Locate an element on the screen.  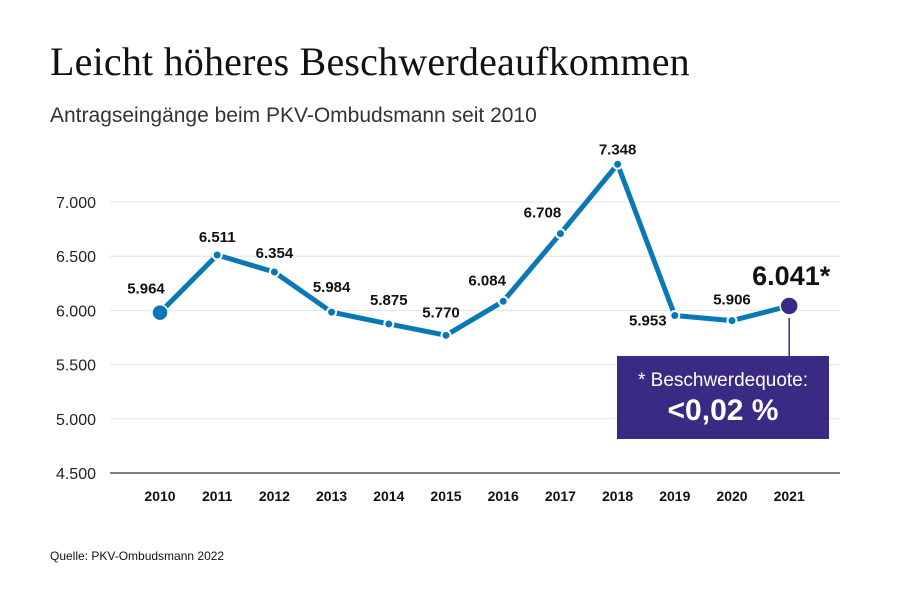
y-axis-ticks: 4.500 5.000 5.500 6.000 6.500 7.000 is located at coordinates (76, 339).